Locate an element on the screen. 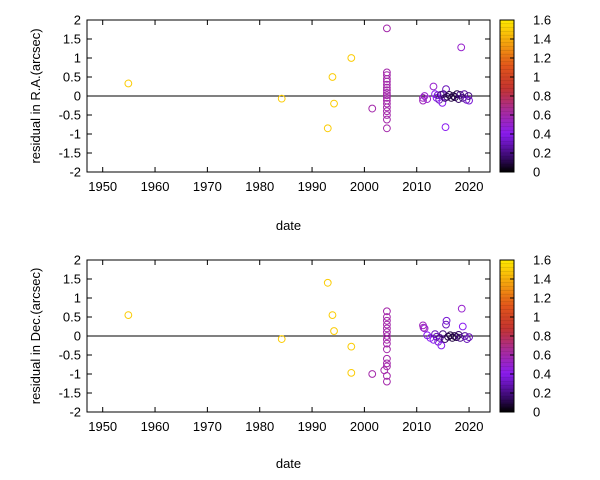 This screenshot has height=480, width=600. dec-colorbar-label: 0.4 is located at coordinates (542, 374).